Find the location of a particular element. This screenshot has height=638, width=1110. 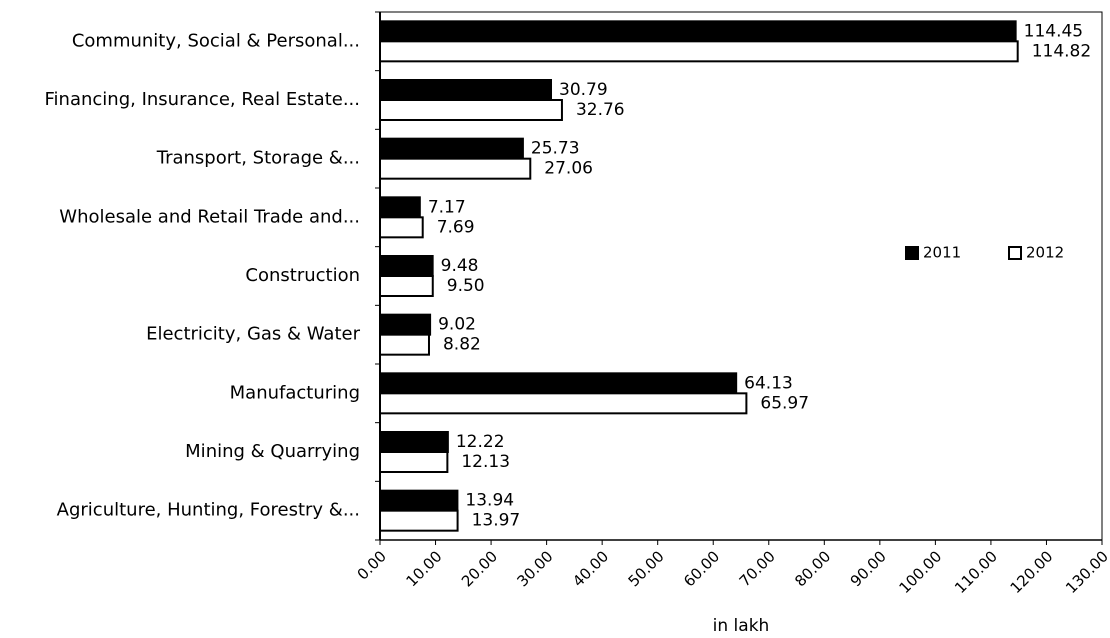

data-label: 114.82 is located at coordinates (1061, 51).